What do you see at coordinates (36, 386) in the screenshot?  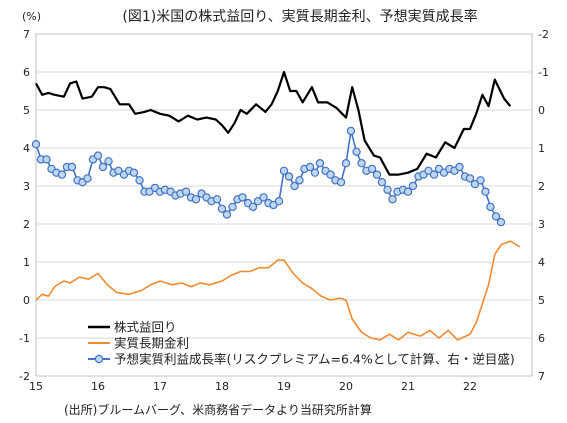 I see `x-tick-label: 15` at bounding box center [36, 386].